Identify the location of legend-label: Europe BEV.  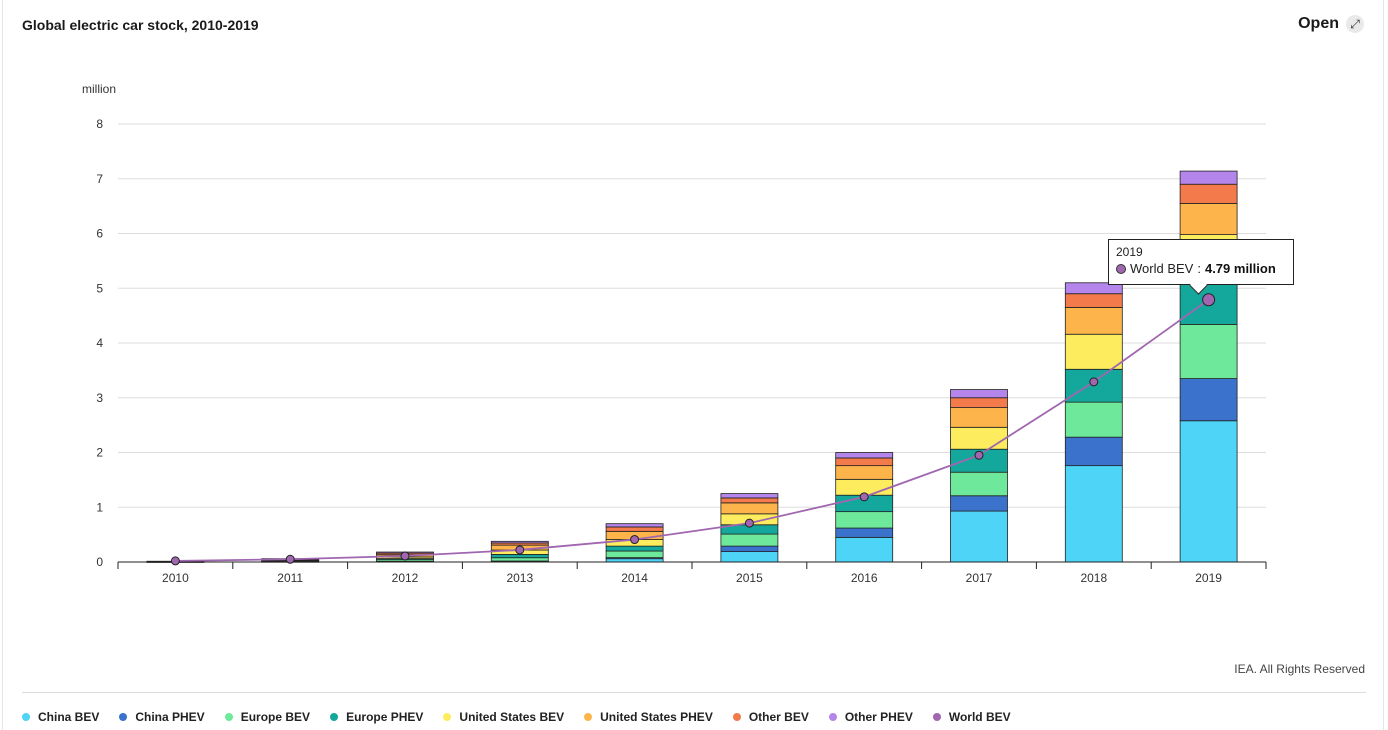
(275, 717).